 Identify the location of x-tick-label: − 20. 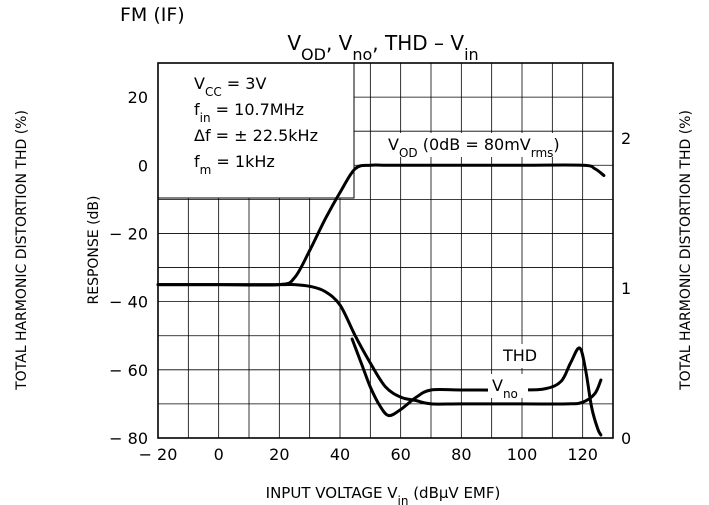
(158, 454).